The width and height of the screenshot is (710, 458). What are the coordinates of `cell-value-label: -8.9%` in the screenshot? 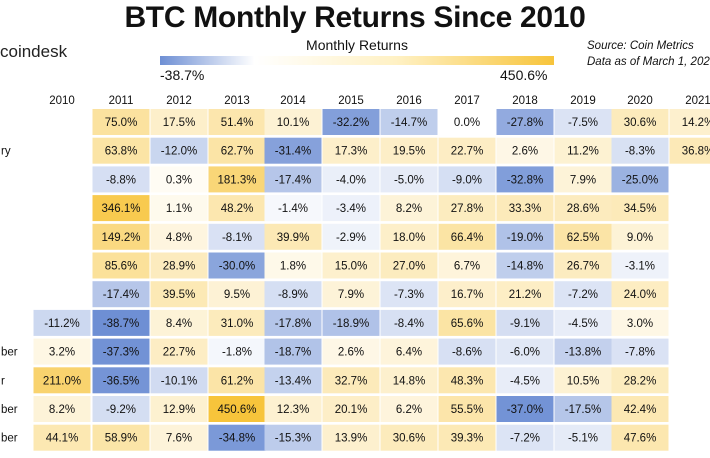 It's located at (293, 295).